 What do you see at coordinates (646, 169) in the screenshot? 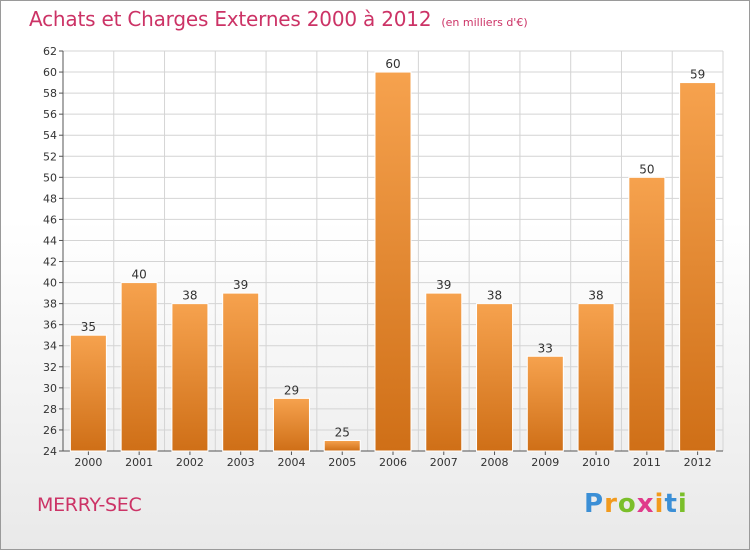
I see `data-label-2011: 50` at bounding box center [646, 169].